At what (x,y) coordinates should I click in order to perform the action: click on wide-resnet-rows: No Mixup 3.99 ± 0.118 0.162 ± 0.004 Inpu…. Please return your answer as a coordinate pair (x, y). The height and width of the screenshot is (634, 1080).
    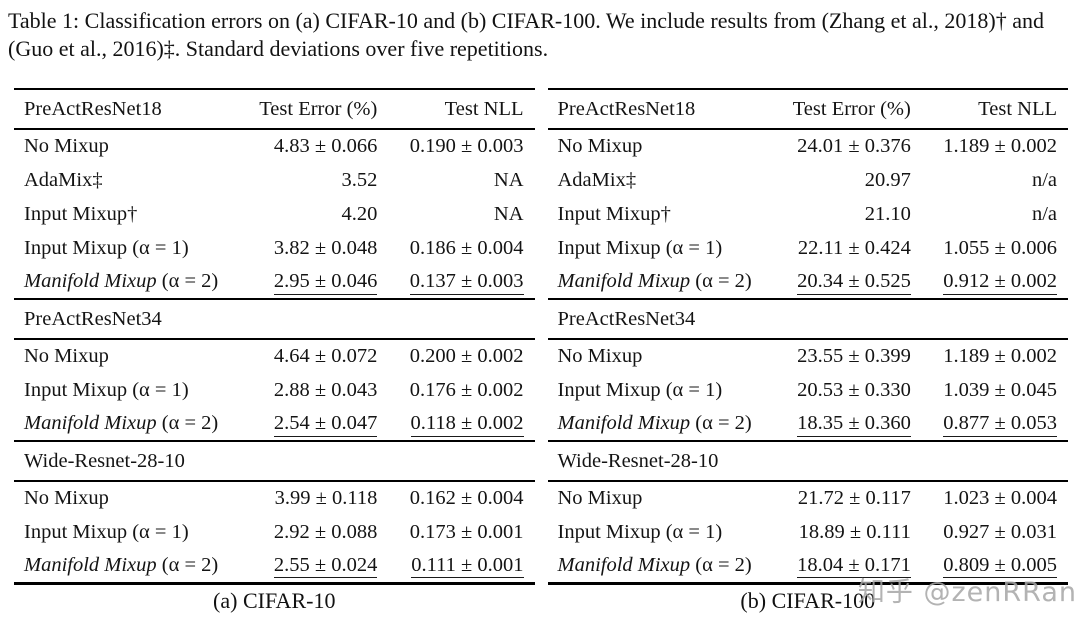
    Looking at the image, I should click on (274, 532).